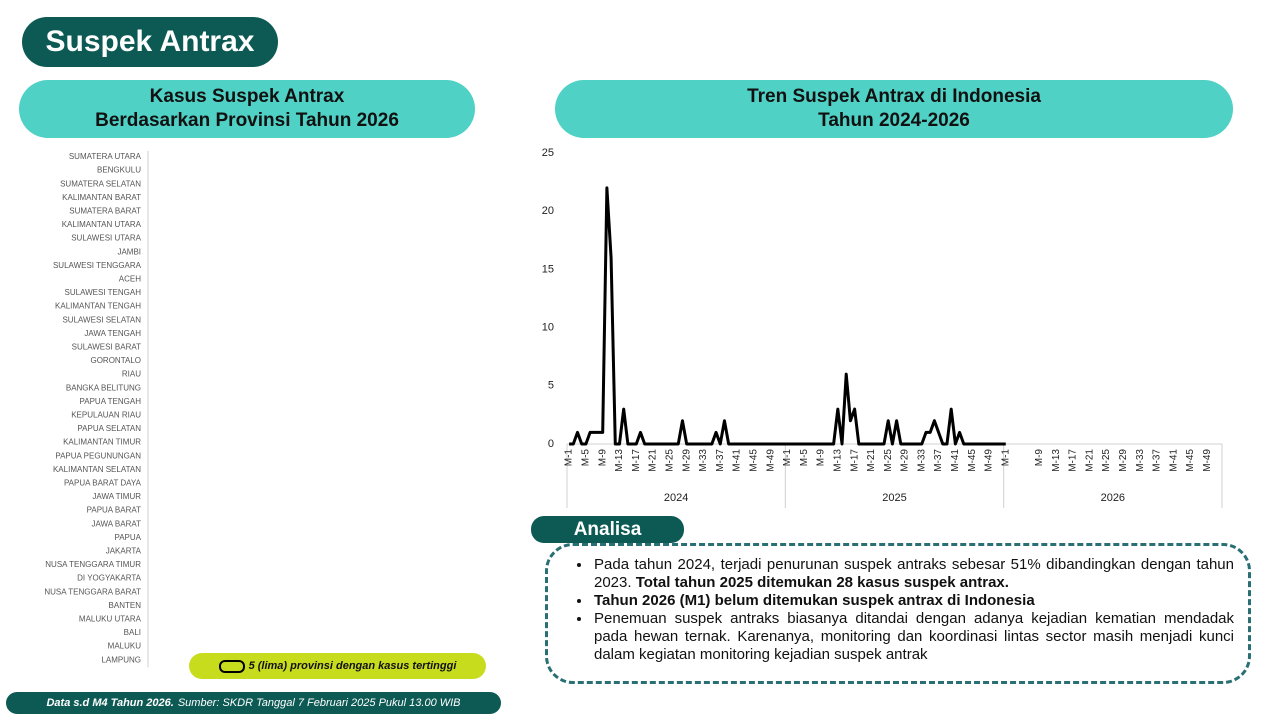 Image resolution: width=1280 pixels, height=720 pixels. I want to click on y-tick-label: JAMBI, so click(129, 251).